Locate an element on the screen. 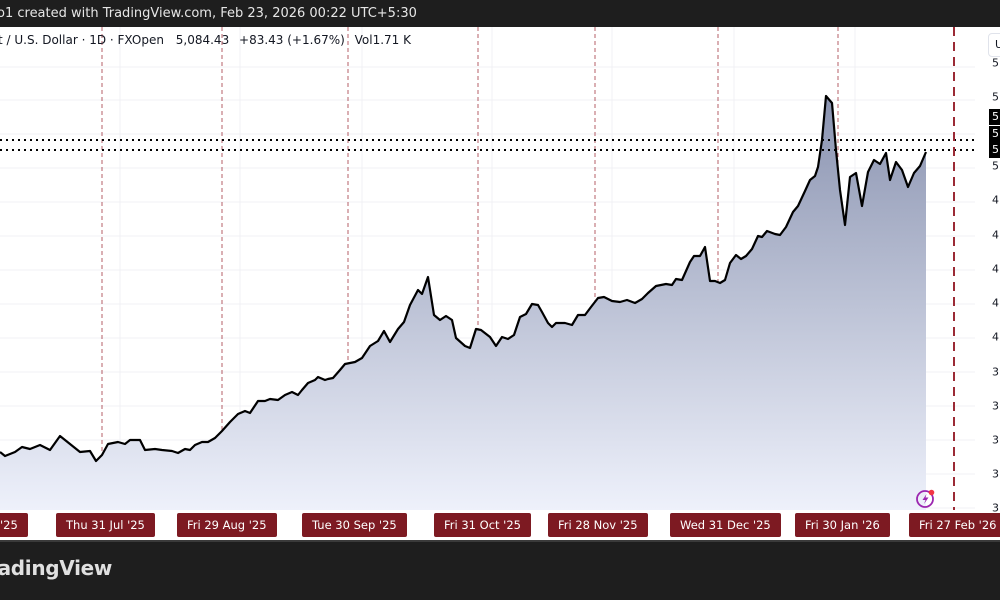 This screenshot has height=600, width=1000. price-level-lines is located at coordinates (495, 145).